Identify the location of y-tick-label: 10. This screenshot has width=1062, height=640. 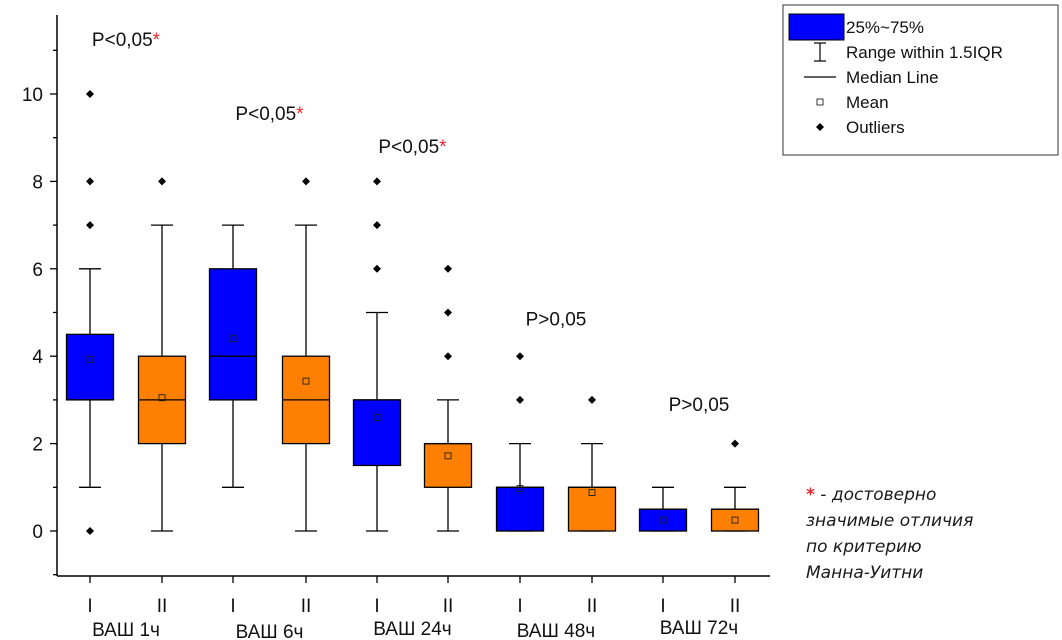
(32, 95).